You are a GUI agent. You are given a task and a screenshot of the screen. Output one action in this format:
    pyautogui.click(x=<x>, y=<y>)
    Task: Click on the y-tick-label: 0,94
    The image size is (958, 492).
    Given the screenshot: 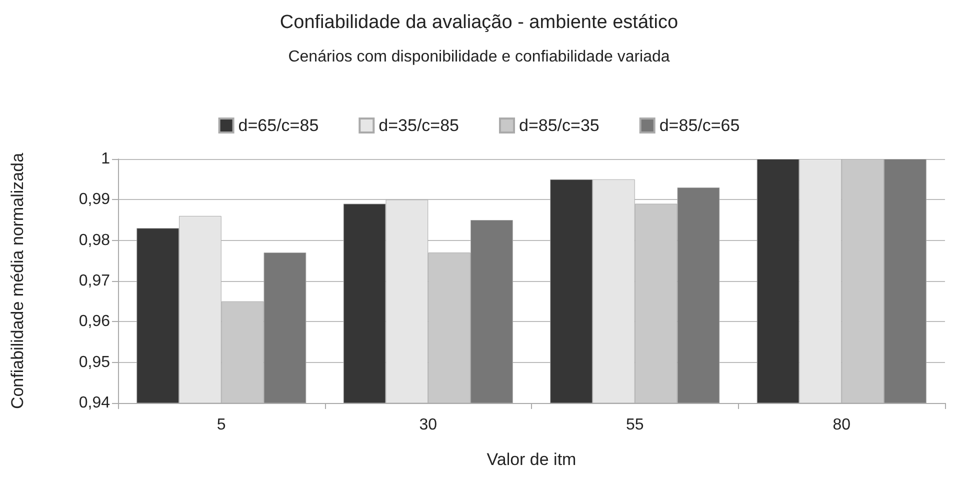 What is the action you would take?
    pyautogui.click(x=94, y=403)
    